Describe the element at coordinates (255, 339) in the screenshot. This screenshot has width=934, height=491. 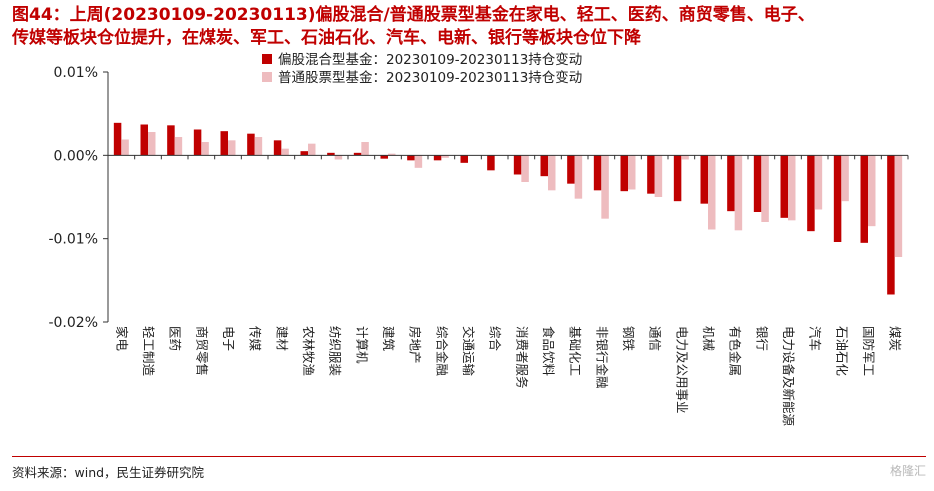
I see `x-tick-label: 传媒` at that location.